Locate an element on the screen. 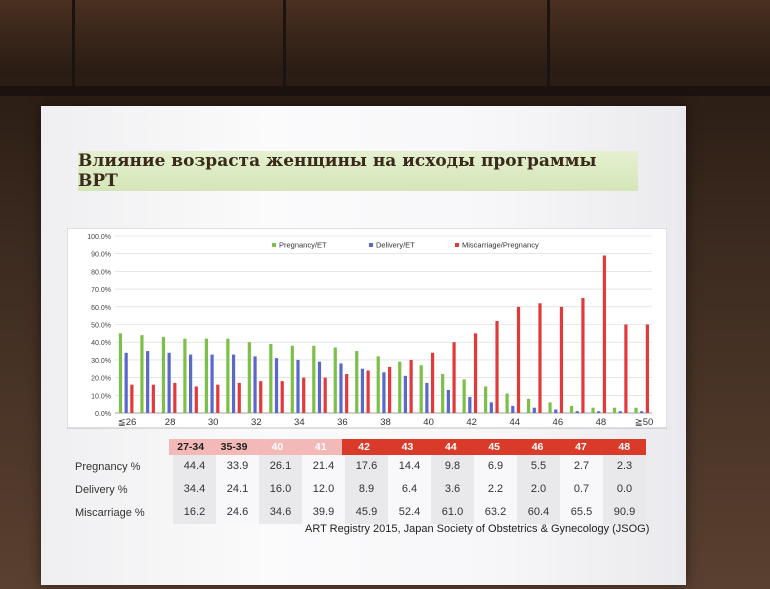 The image size is (770, 589). x-tick-label: 48 is located at coordinates (601, 422).